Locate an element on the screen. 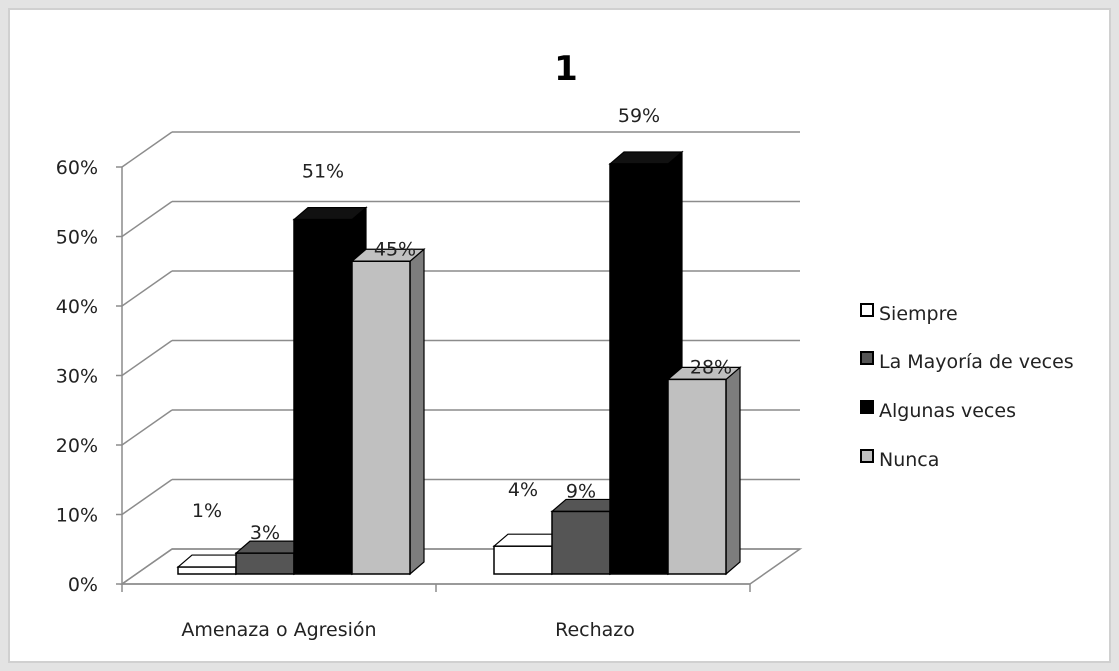 This screenshot has height=671, width=1119. data-label: 9% is located at coordinates (581, 491).